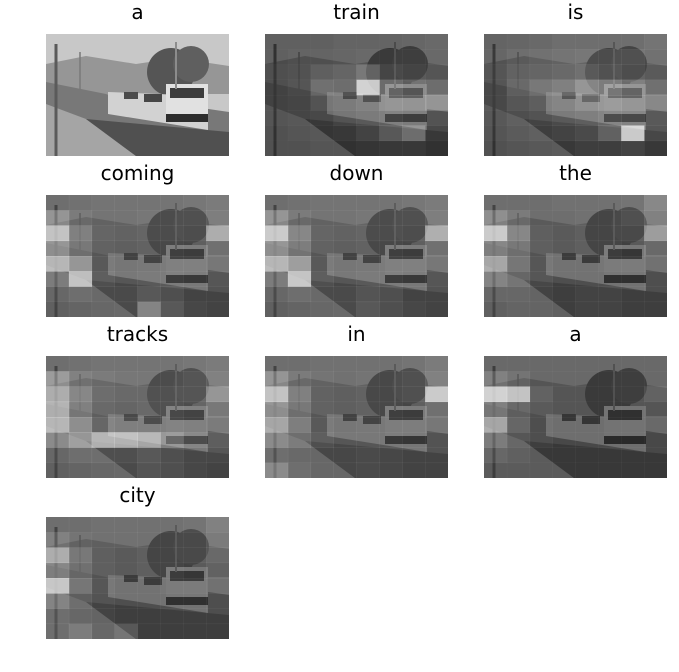 Image resolution: width=679 pixels, height=672 pixels. Describe the element at coordinates (575, 173) in the screenshot. I see `panel-word: the` at that location.